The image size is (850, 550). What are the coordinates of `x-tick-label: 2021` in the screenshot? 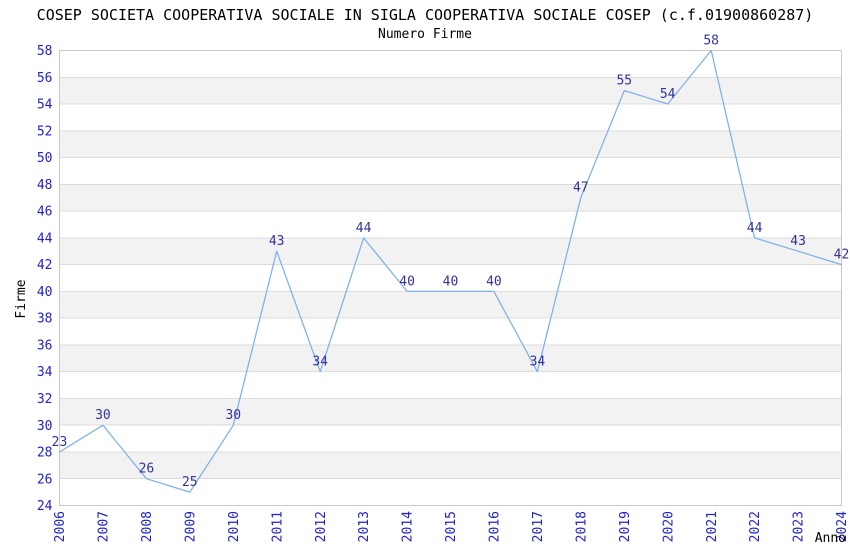 It's located at (712, 526).